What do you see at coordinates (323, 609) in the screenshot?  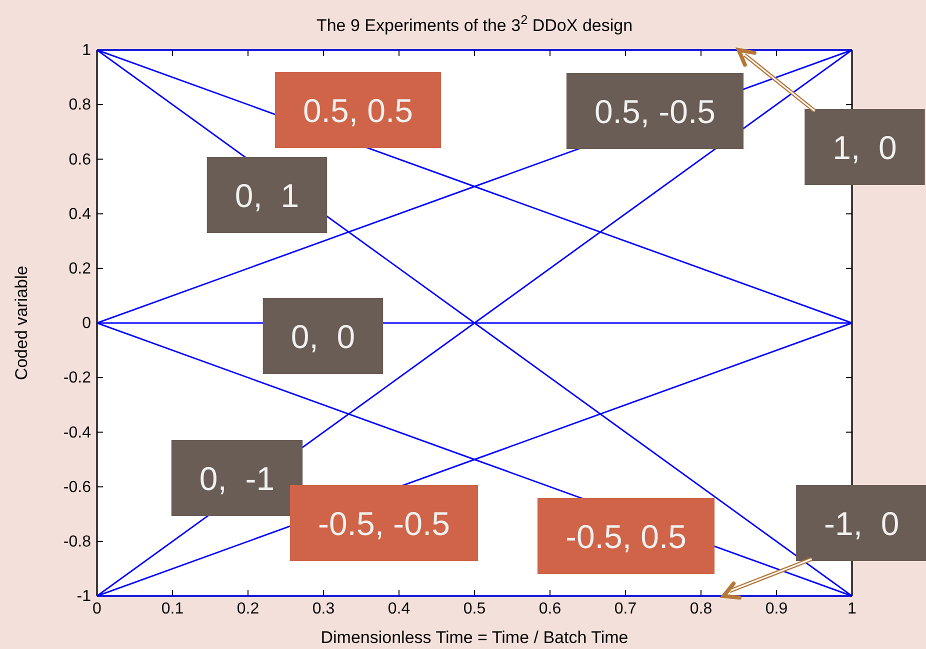 I see `x-tick-label: 0.3` at bounding box center [323, 609].